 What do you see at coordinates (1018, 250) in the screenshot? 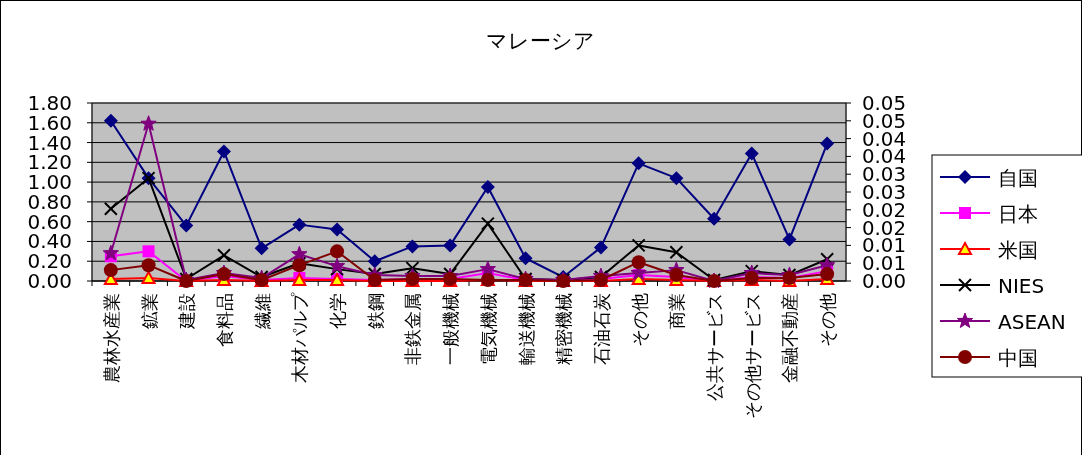
I see `legend-label: 米国` at bounding box center [1018, 250].